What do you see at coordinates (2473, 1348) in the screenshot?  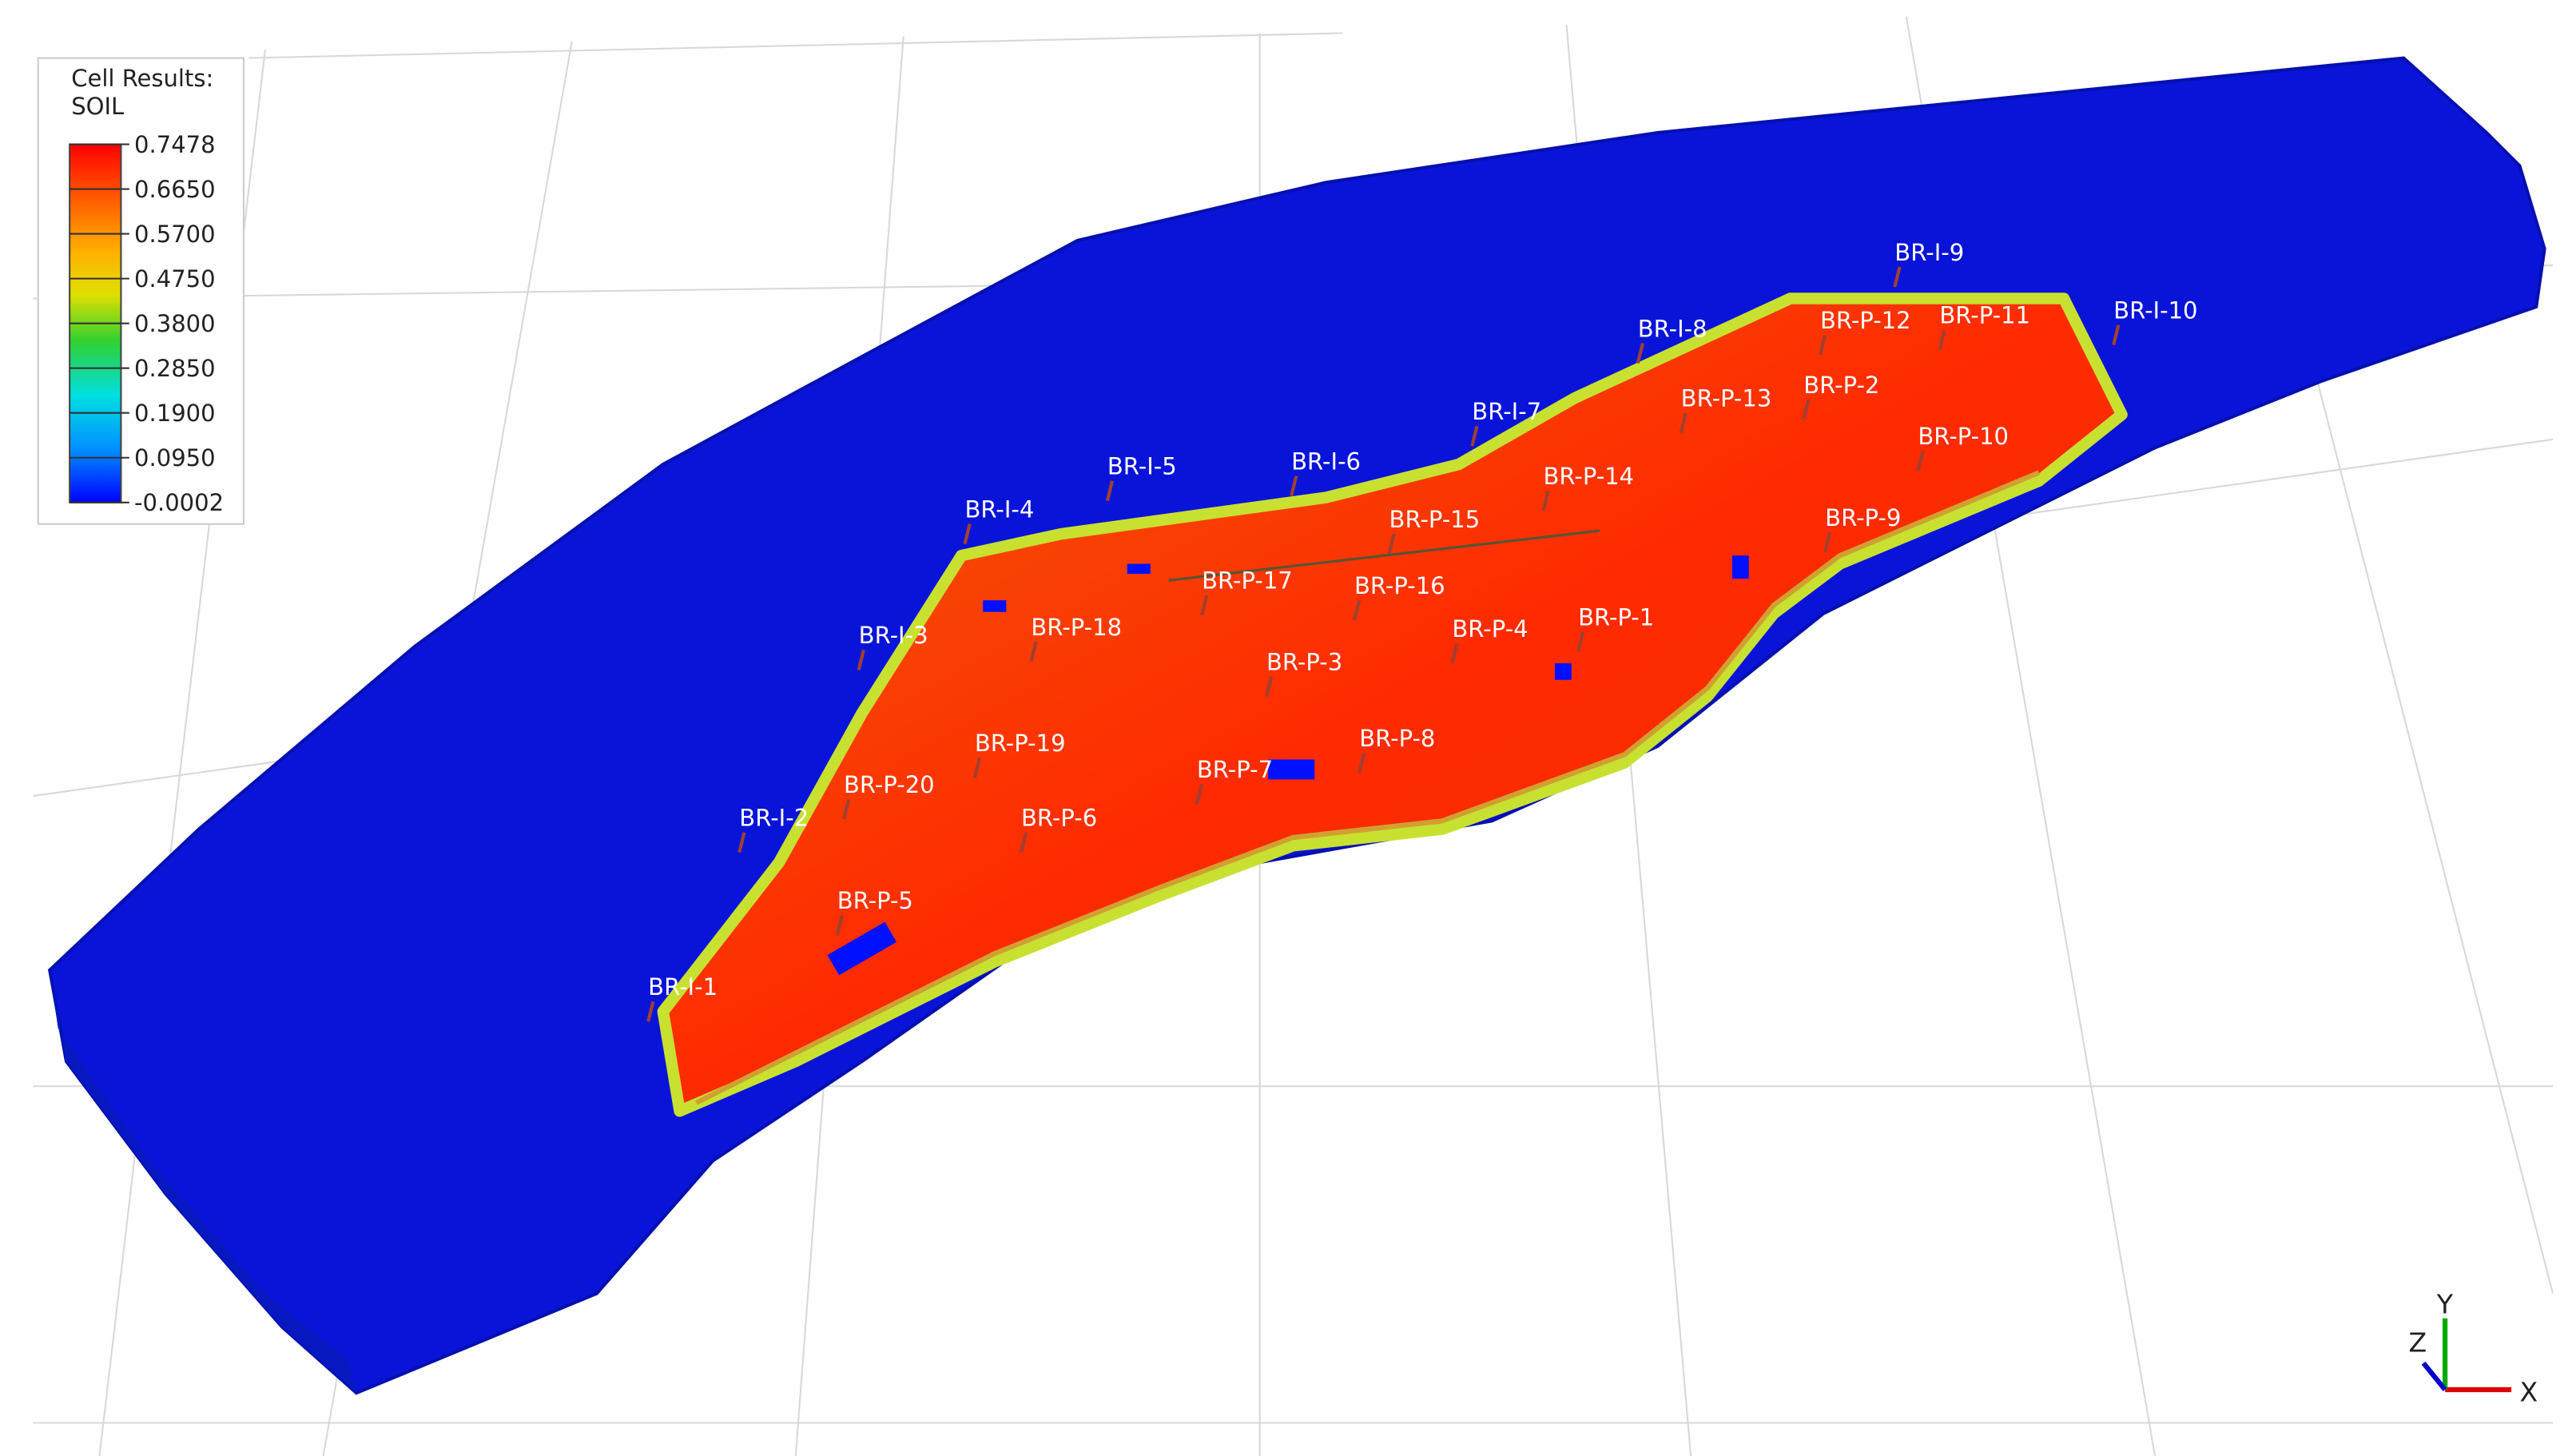 I see `axis-triad: X Y Z` at bounding box center [2473, 1348].